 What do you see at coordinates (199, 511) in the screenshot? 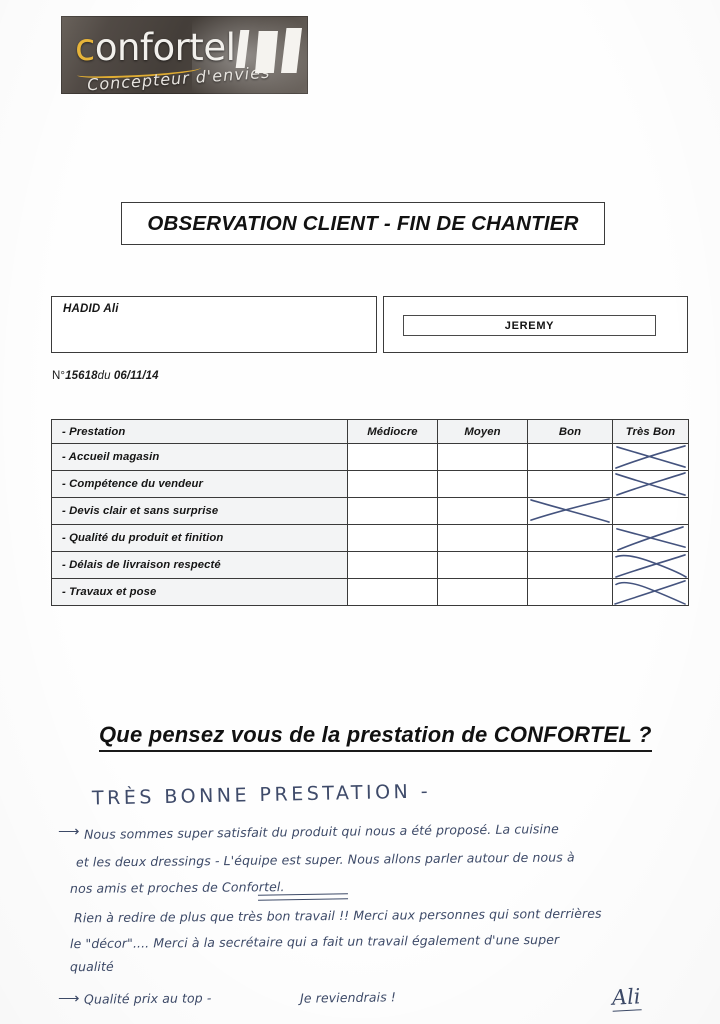
I see `row-label-devis-clair: - Devis clair et sans surprise` at bounding box center [199, 511].